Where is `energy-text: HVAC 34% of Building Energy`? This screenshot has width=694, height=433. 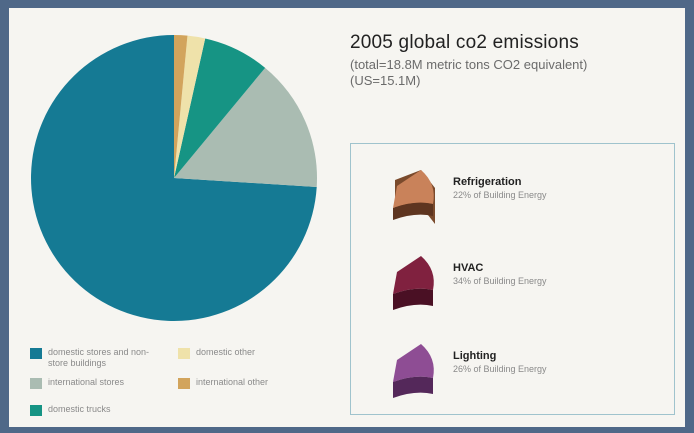 energy-text: HVAC 34% of Building Energy is located at coordinates (500, 274).